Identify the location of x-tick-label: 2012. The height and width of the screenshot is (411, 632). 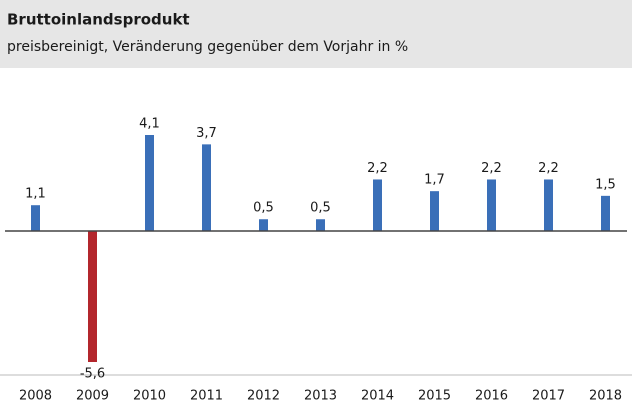
(263, 396).